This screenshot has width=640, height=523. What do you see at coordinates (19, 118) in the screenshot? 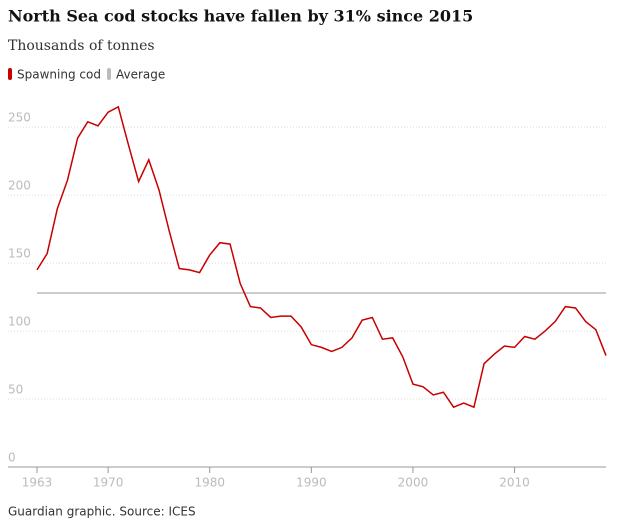
I see `y-tick-label: 250` at bounding box center [19, 118].